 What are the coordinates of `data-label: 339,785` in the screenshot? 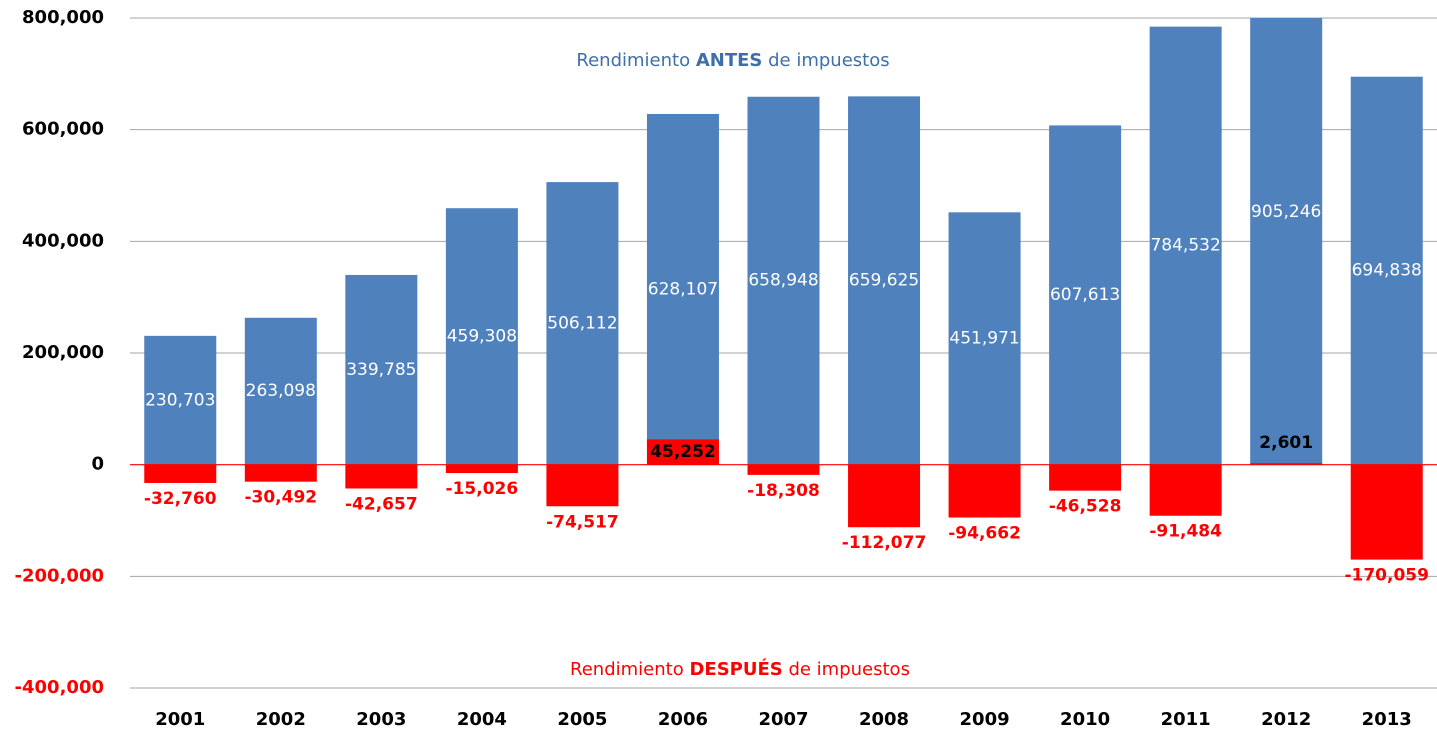 It's located at (381, 370).